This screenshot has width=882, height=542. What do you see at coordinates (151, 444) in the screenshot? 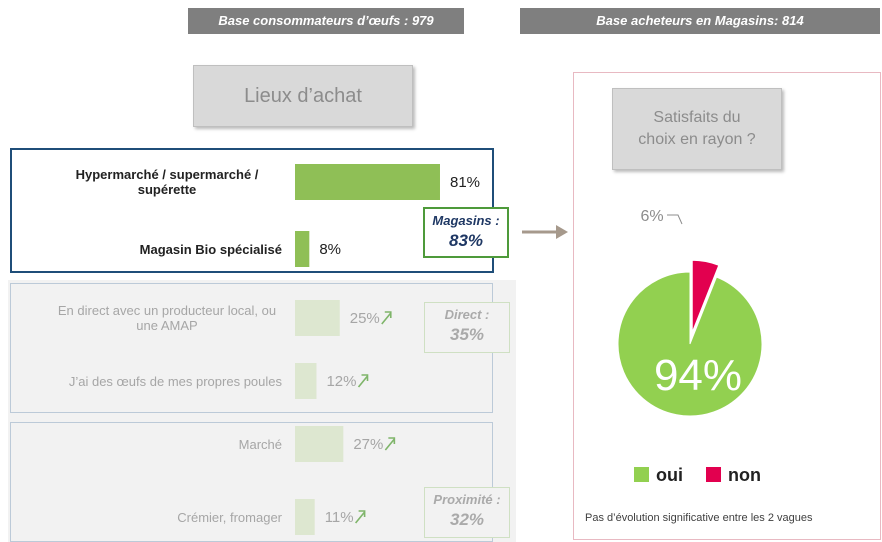
I see `bar-label: Marché` at bounding box center [151, 444].